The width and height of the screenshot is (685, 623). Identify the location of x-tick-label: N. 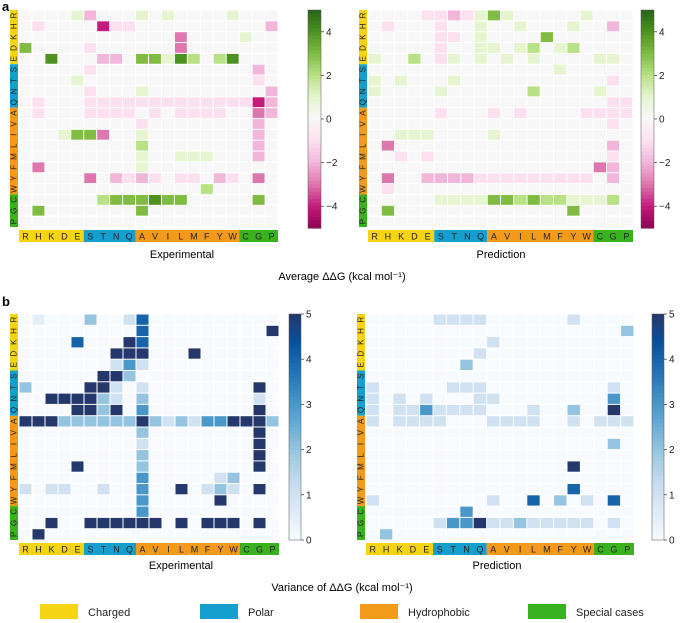
(116, 550).